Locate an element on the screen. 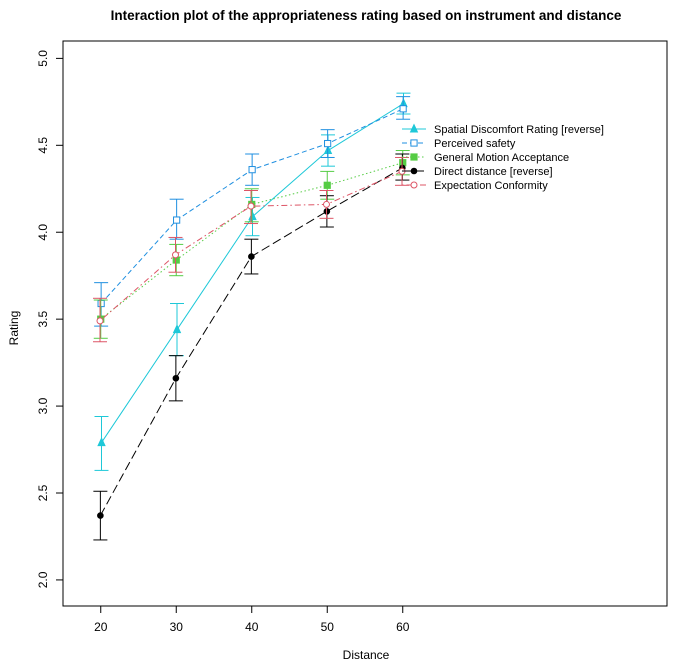  legend-item: General Motion Acceptance is located at coordinates (485, 158).